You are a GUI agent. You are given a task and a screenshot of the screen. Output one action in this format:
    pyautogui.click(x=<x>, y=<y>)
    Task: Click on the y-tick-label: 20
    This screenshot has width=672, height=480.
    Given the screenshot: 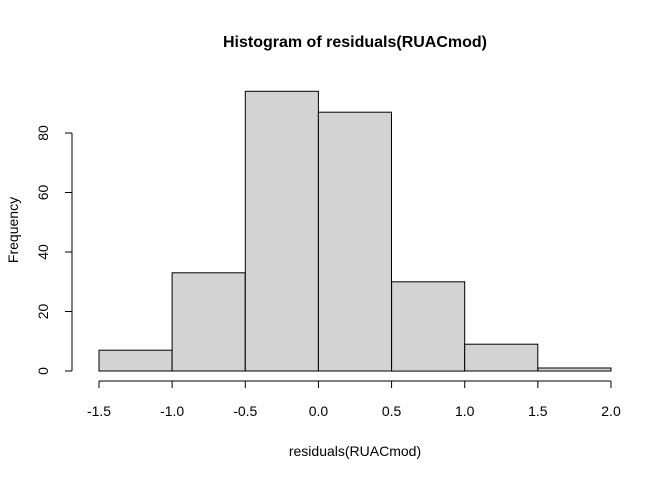 What is the action you would take?
    pyautogui.click(x=43, y=312)
    